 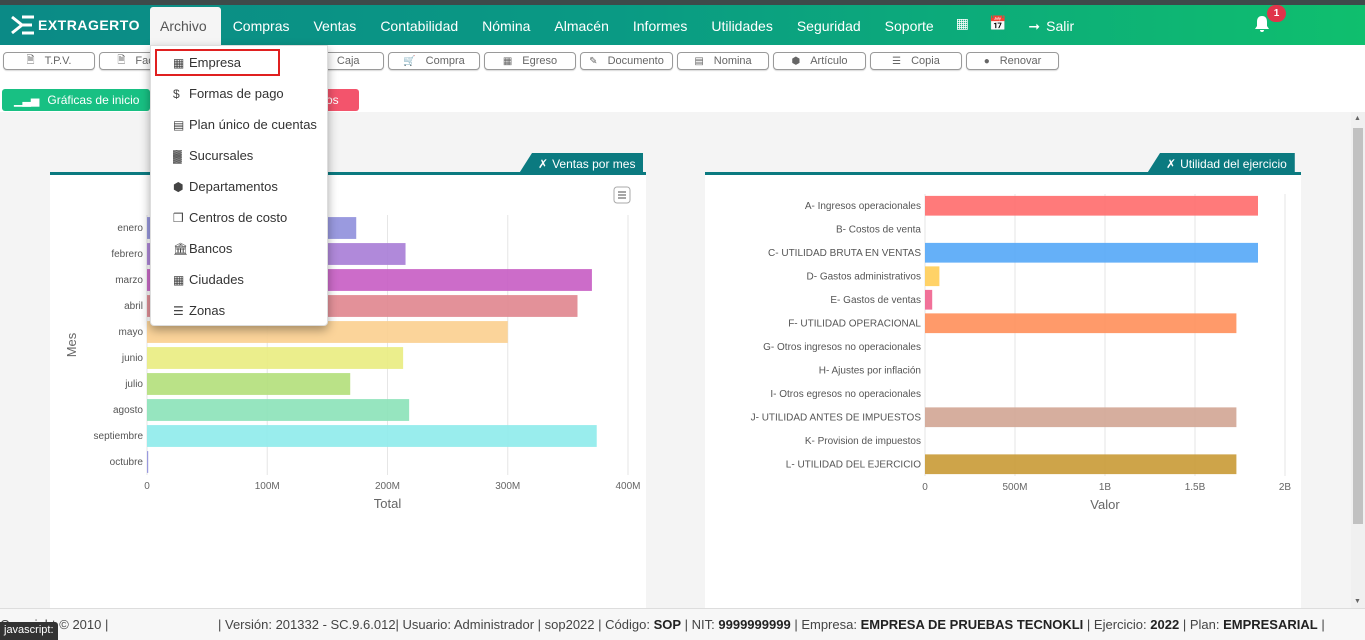 I want to click on menu-item-zonas: ☰ Zonas, so click(x=240, y=310).